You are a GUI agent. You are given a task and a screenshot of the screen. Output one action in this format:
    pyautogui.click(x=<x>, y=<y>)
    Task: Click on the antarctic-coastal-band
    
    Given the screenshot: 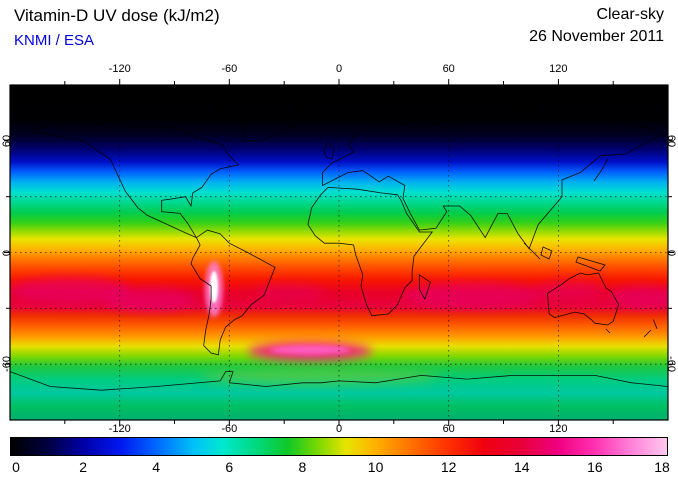 What is the action you would take?
    pyautogui.click(x=320, y=377)
    